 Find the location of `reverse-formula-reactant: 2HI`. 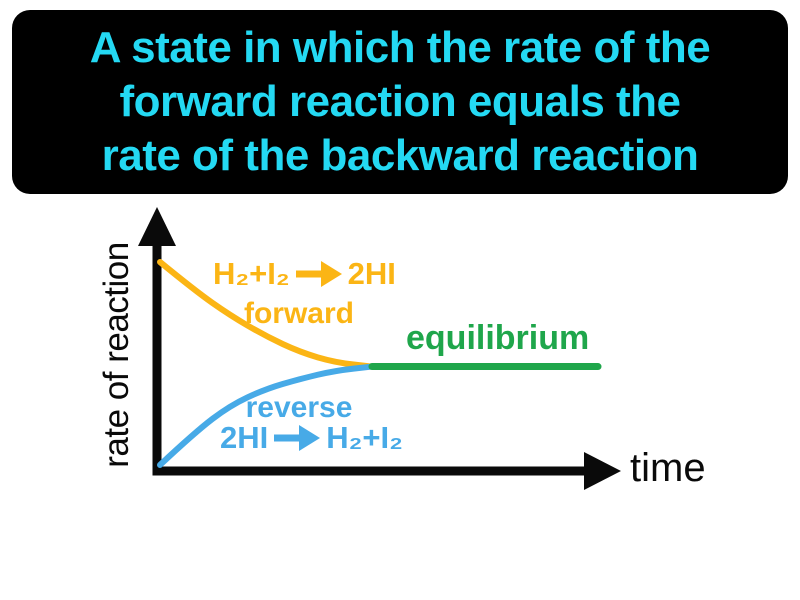

reverse-formula-reactant: 2HI is located at coordinates (244, 437).